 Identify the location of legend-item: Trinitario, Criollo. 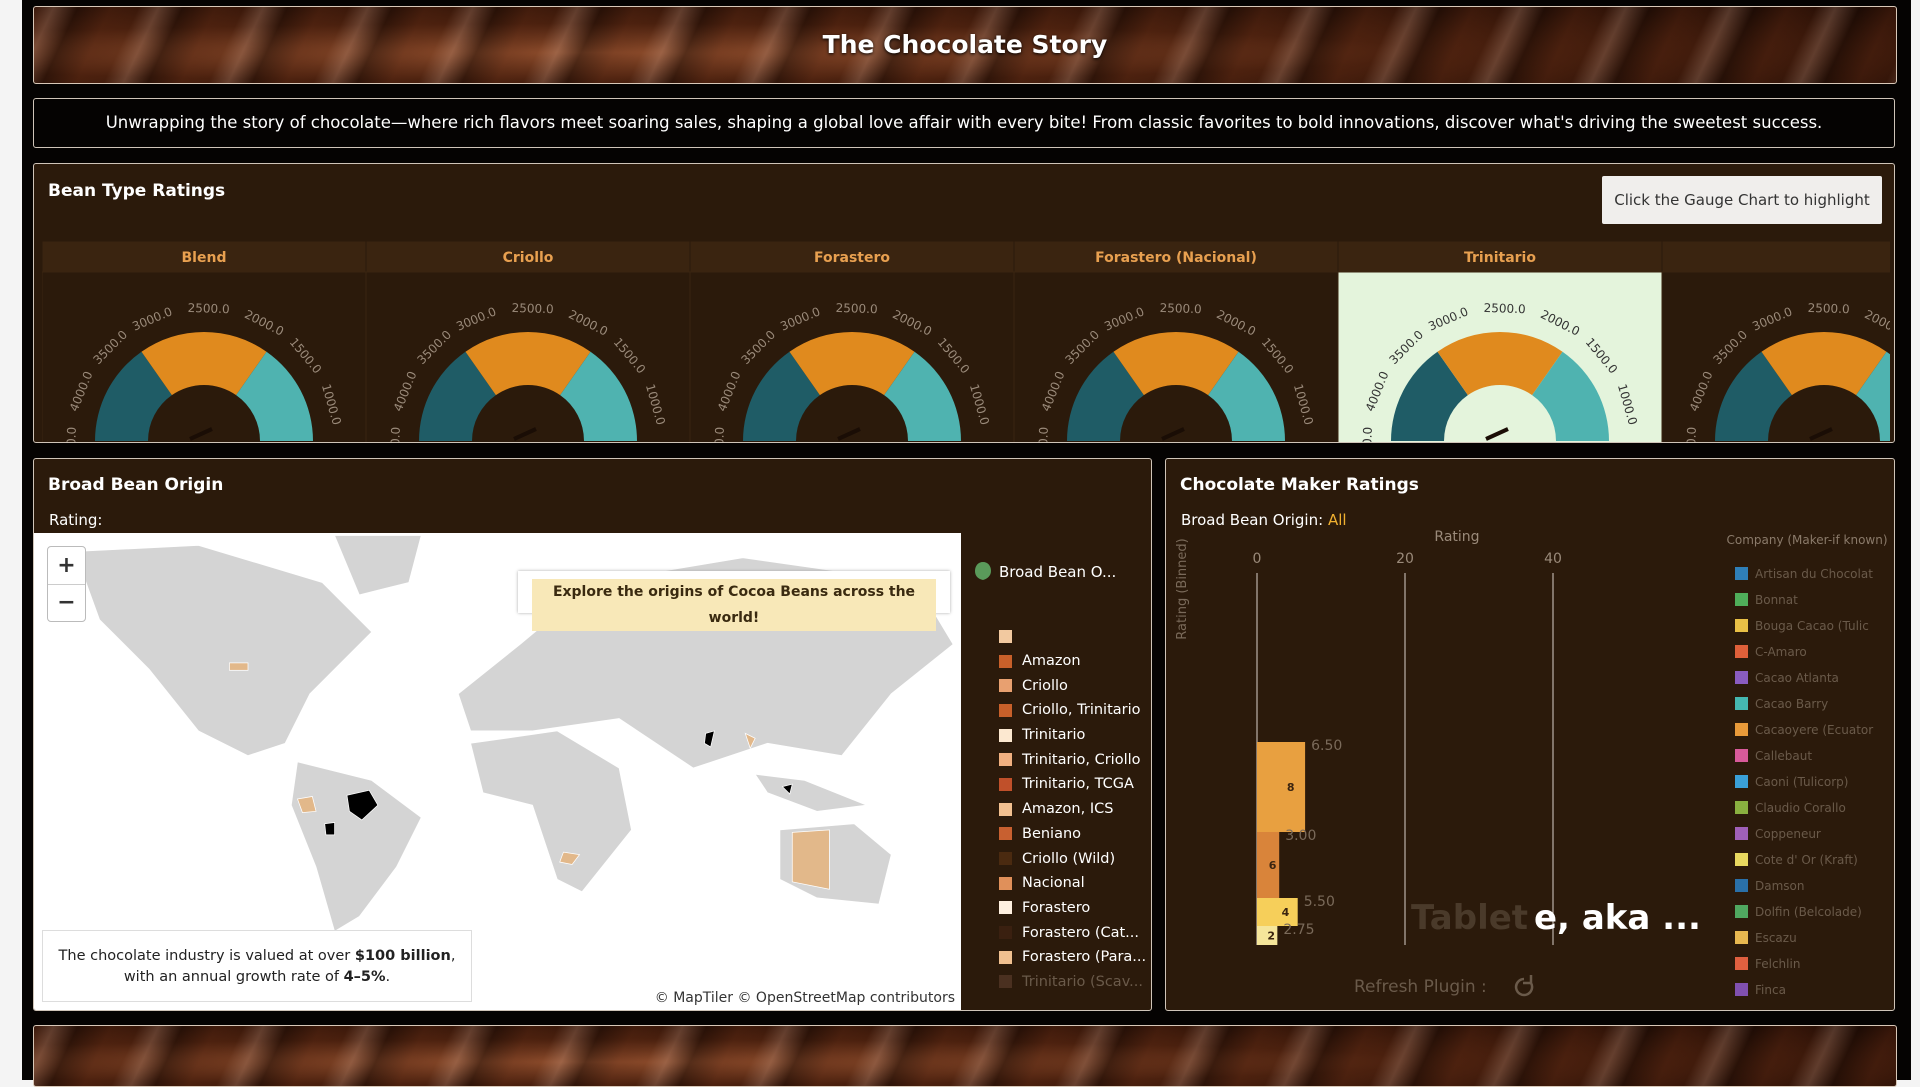
(1074, 759).